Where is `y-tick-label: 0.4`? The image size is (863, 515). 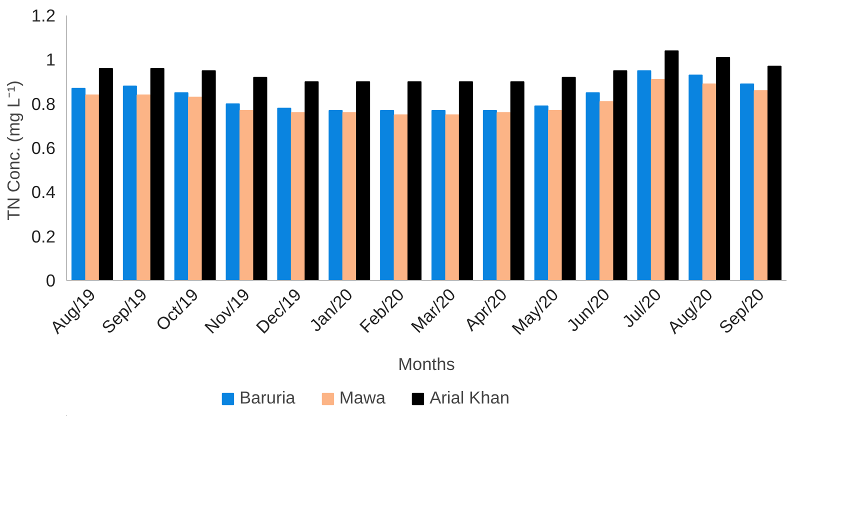
y-tick-label: 0.4 is located at coordinates (43, 192).